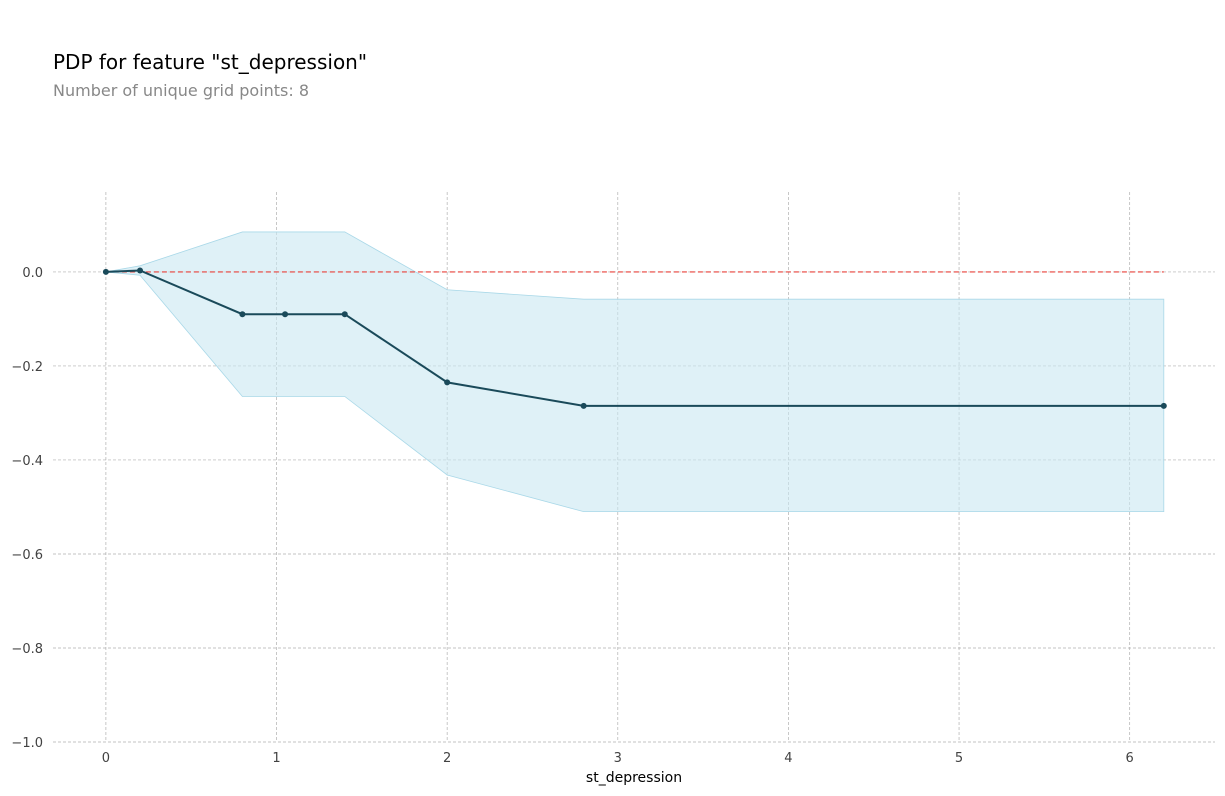  Describe the element at coordinates (634, 778) in the screenshot. I see `x-axis-label: st_depression` at that location.